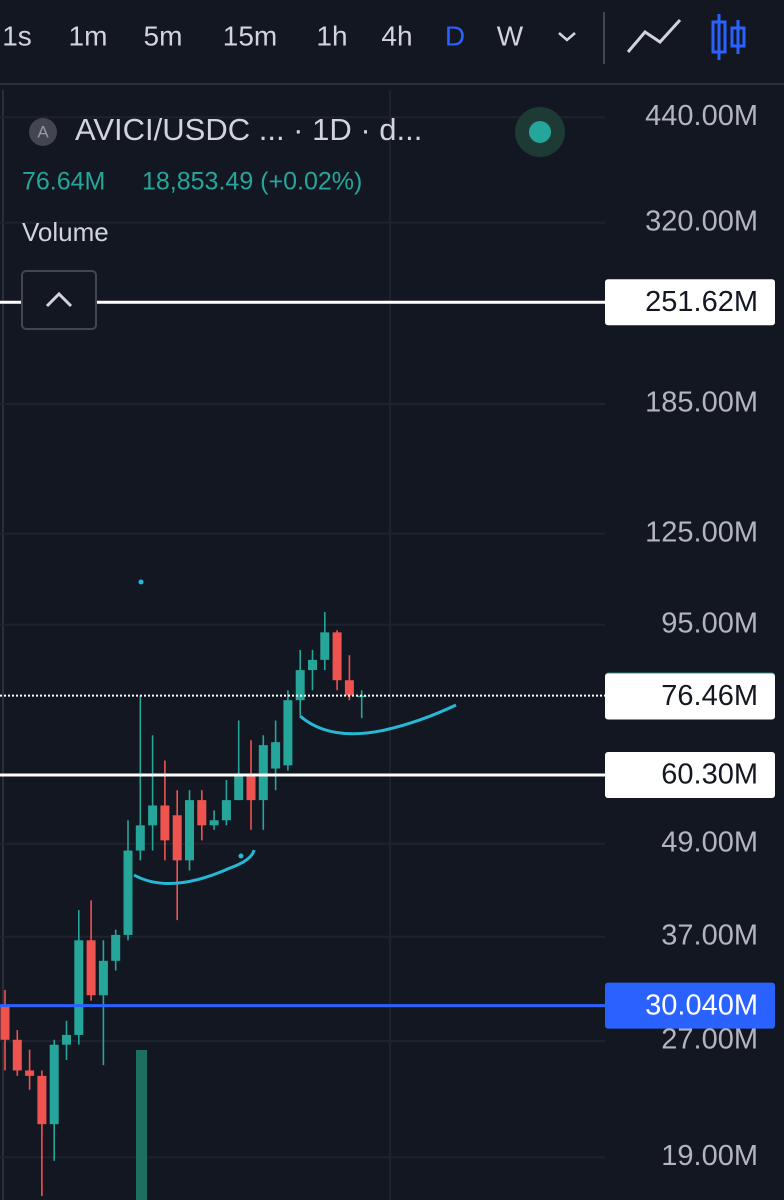  Describe the element at coordinates (540, 132) in the screenshot. I see `market-status-dot` at that location.